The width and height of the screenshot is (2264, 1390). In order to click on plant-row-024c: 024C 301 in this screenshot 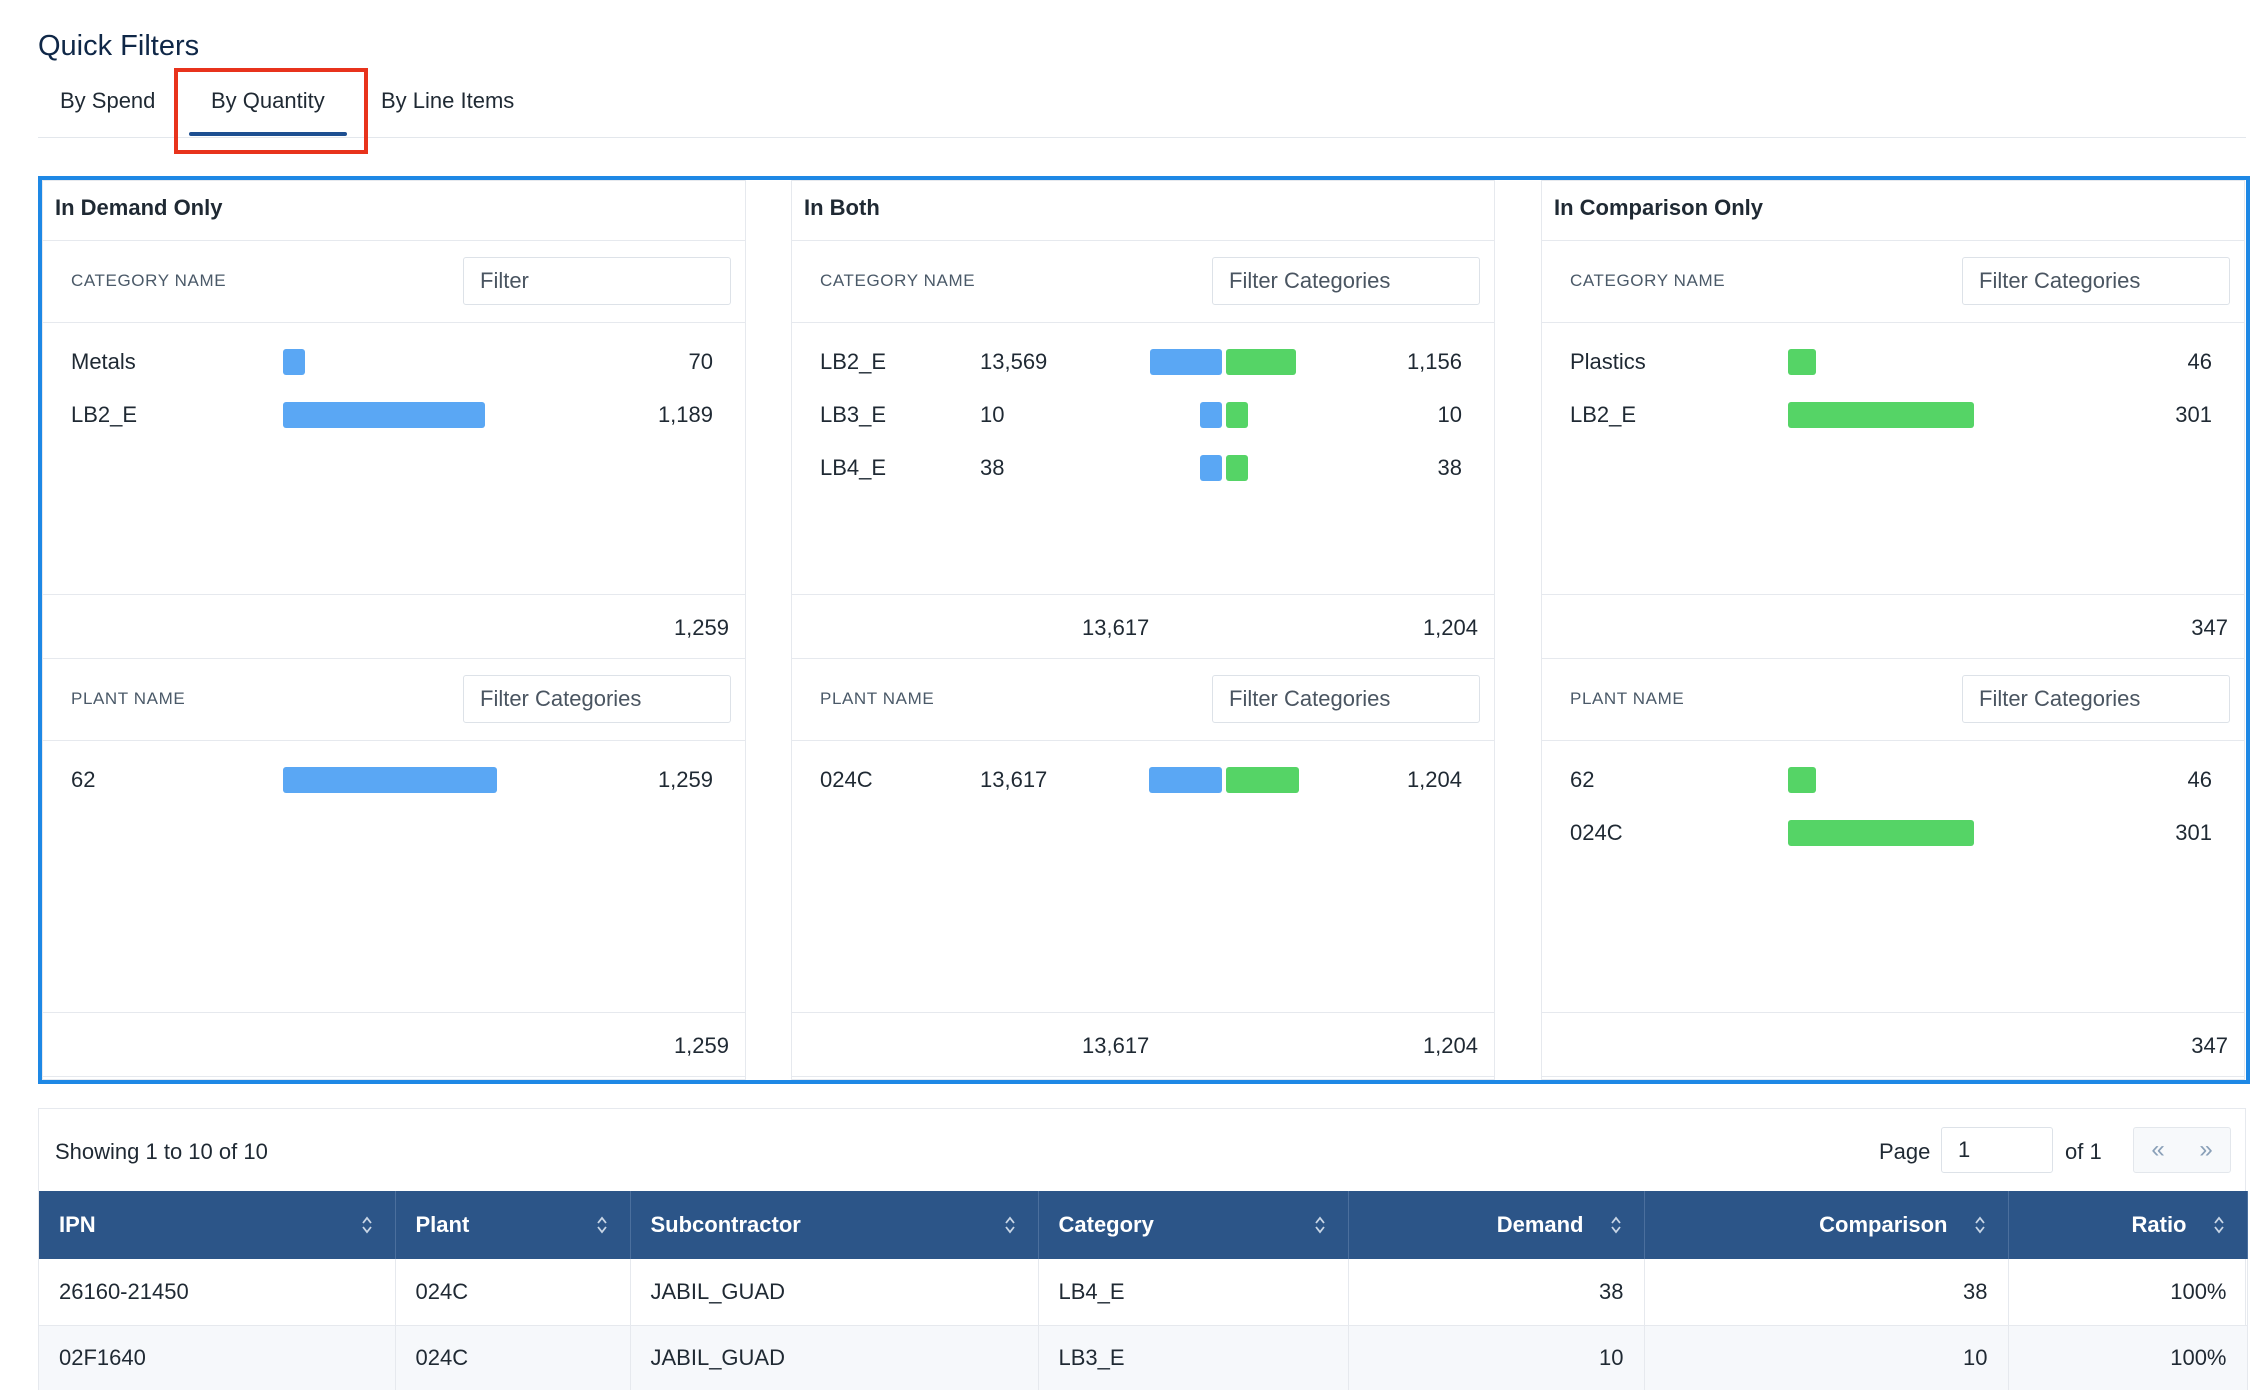, I will do `click(1893, 832)`.